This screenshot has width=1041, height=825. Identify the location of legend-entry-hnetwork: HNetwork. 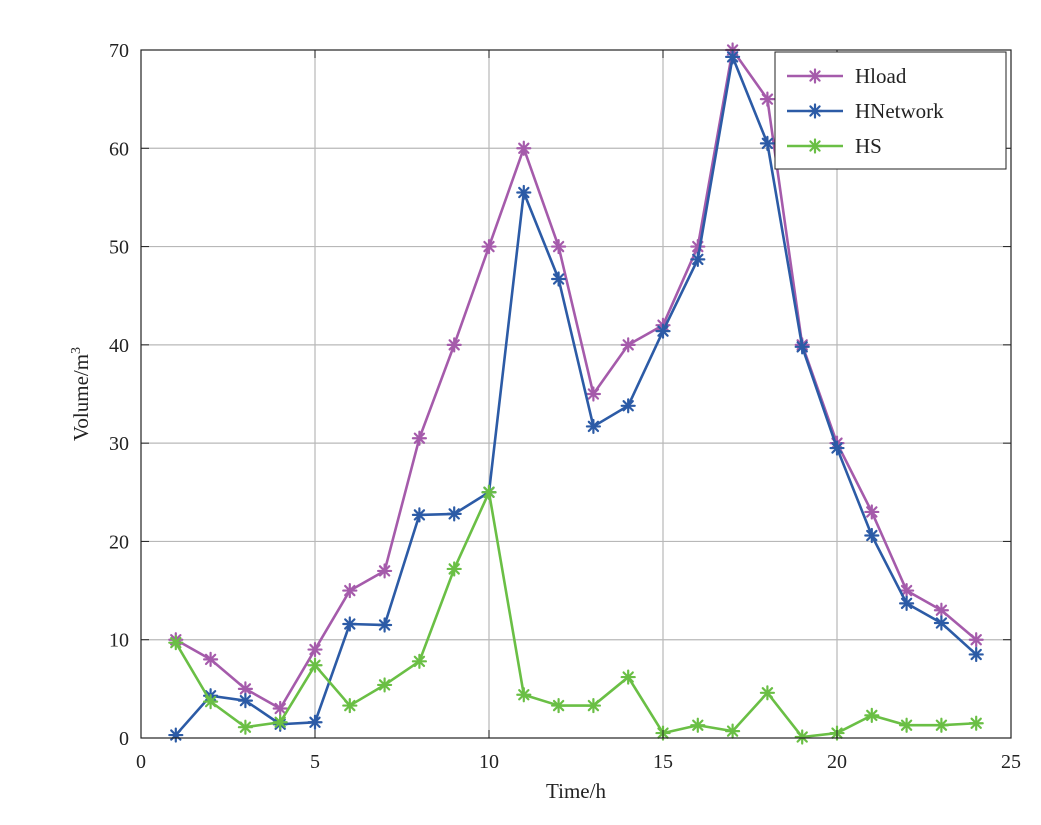
(865, 111).